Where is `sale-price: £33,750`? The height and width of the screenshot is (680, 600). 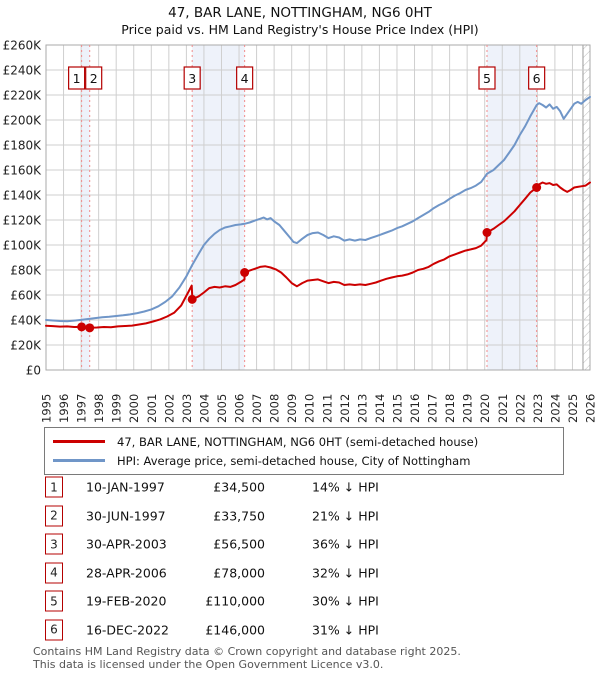 sale-price: £33,750 is located at coordinates (239, 516).